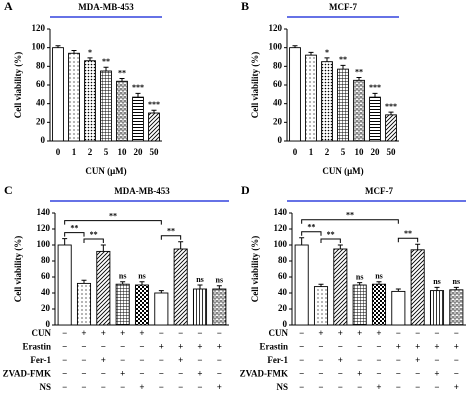 The width and height of the screenshot is (474, 417). I want to click on panel-title: MCF-7, so click(343, 7).